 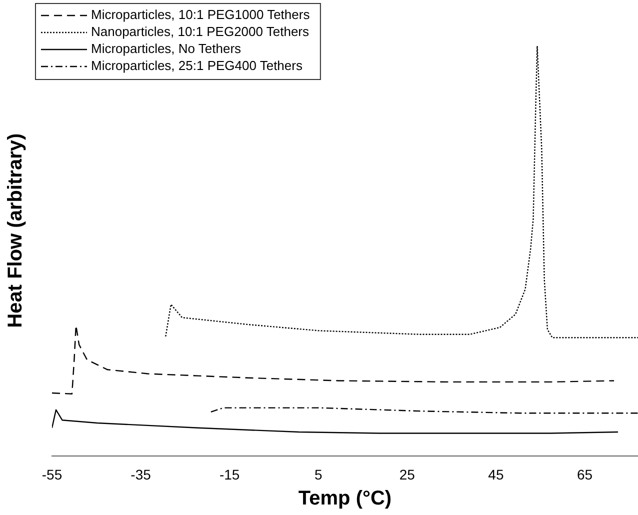 I want to click on x-tick-label: -55, so click(x=52, y=474).